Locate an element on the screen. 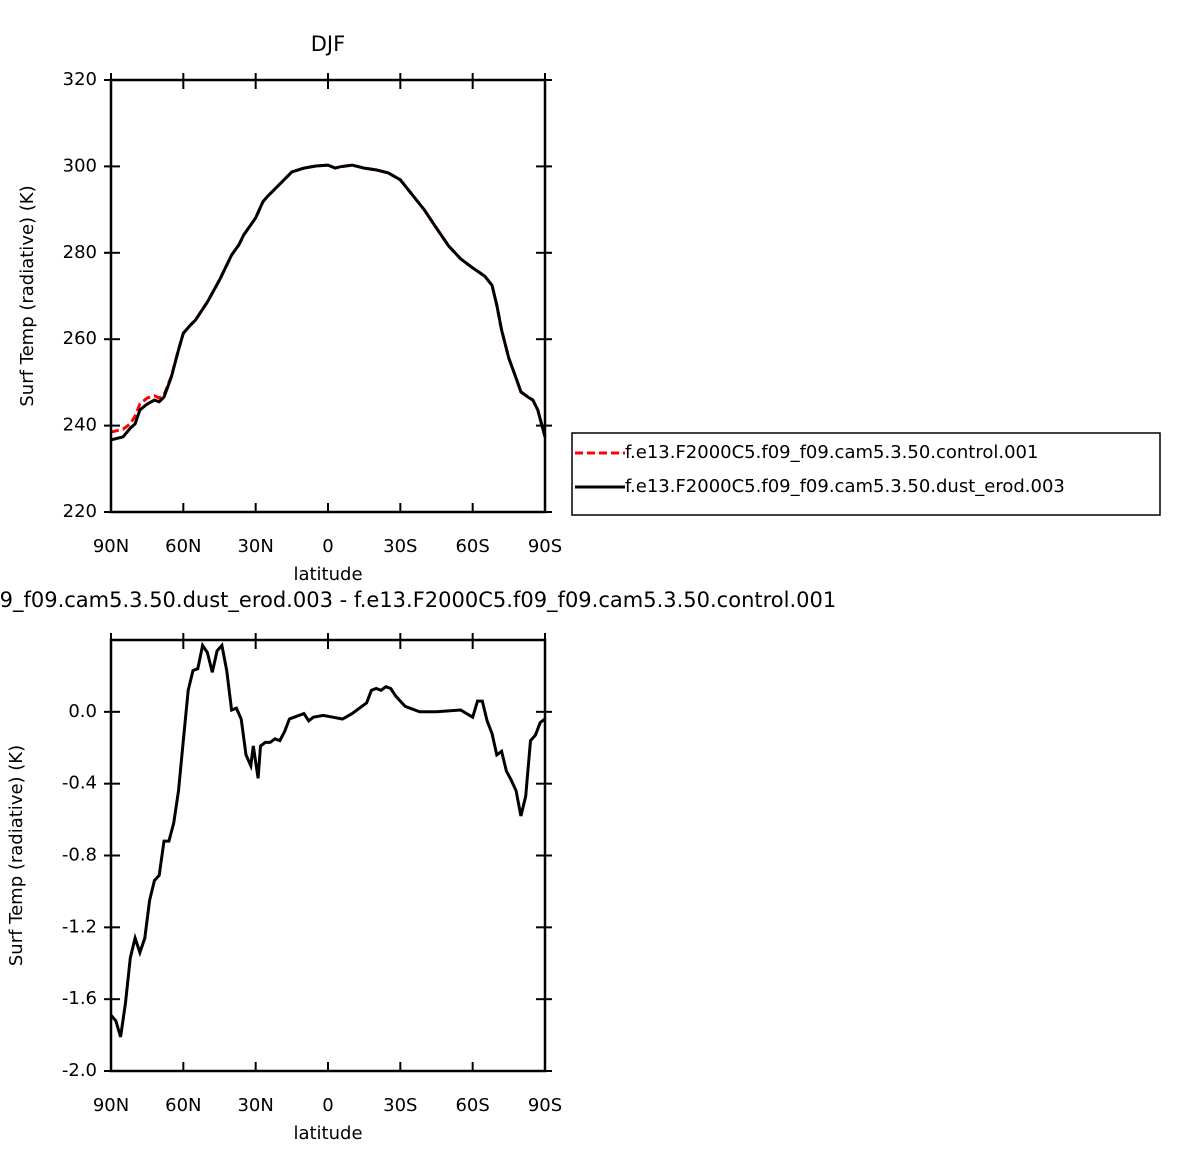 The height and width of the screenshot is (1174, 1177). y-tick-label: 280 is located at coordinates (80, 252).